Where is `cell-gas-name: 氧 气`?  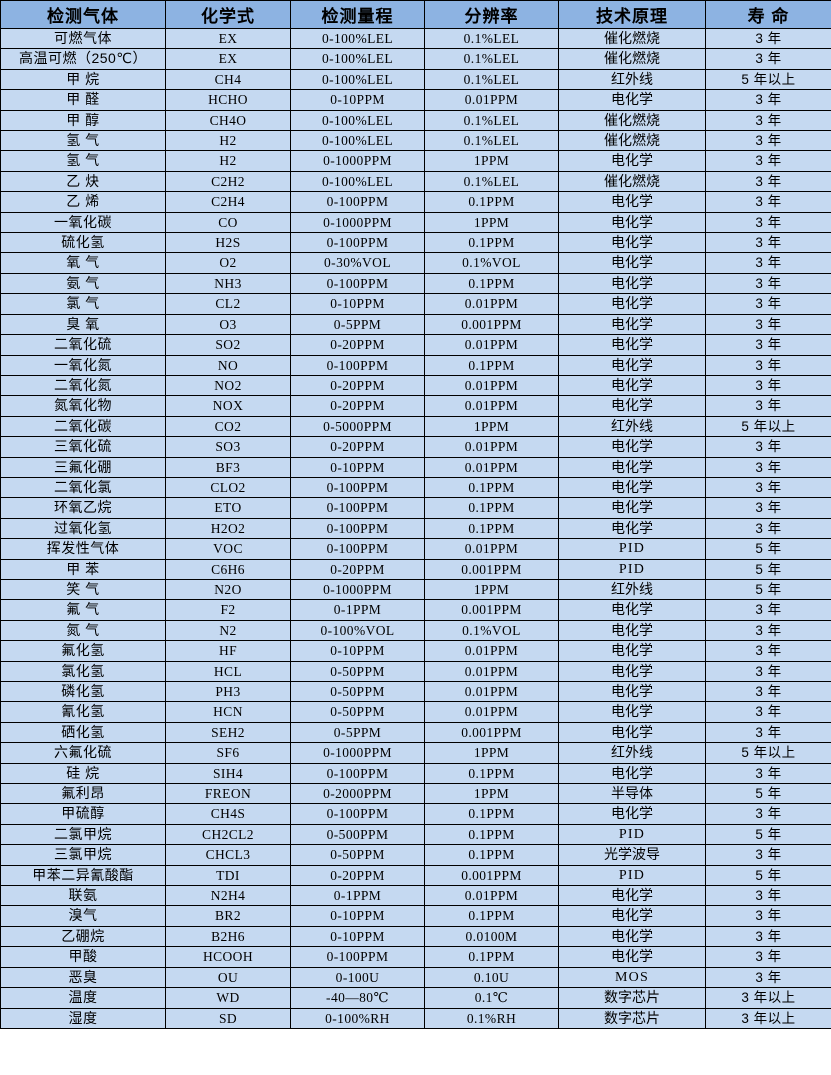 cell-gas-name: 氧 气 is located at coordinates (83, 263).